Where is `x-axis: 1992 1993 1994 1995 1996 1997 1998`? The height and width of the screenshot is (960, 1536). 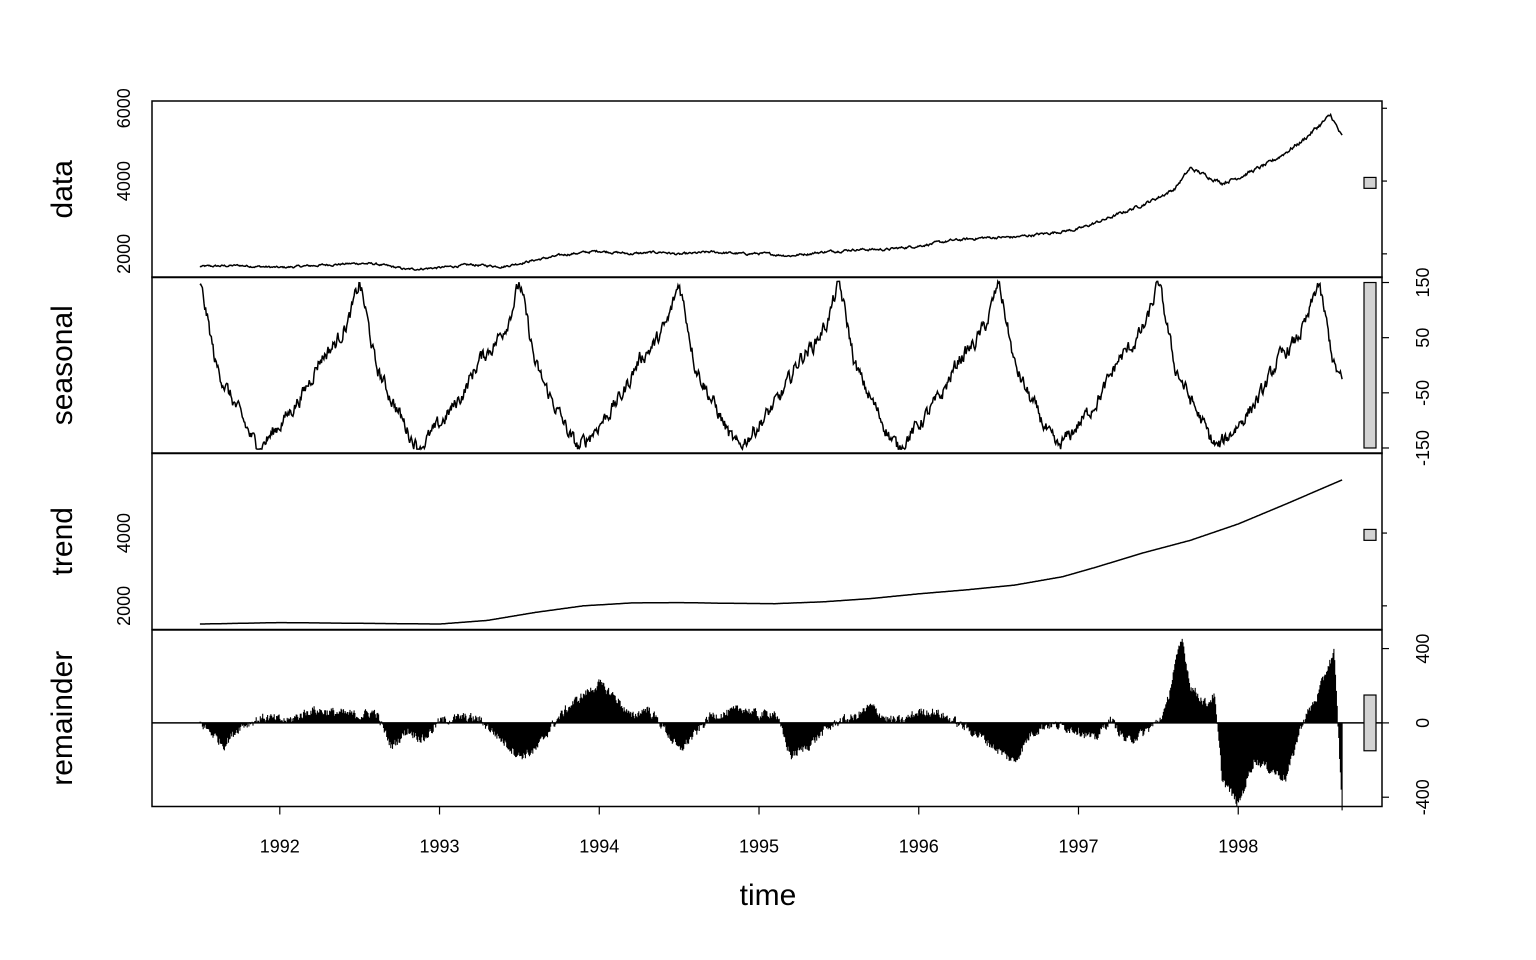
x-axis: 1992 1993 1994 1995 1996 1997 1998 is located at coordinates (759, 831).